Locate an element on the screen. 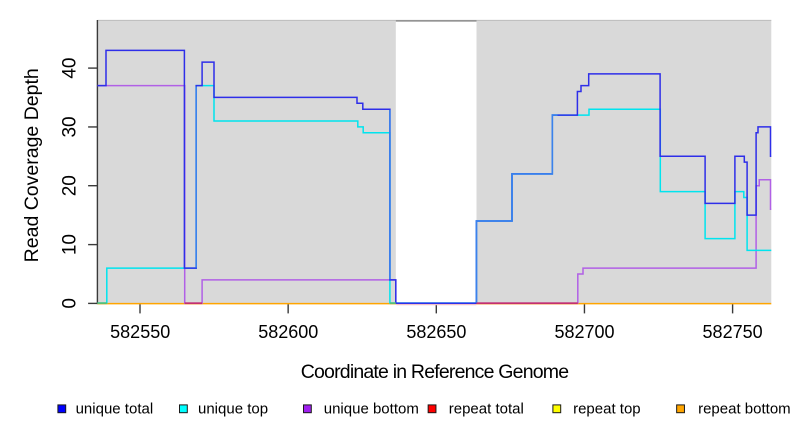 The image size is (792, 432). svg-text: 40 is located at coordinates (70, 68).